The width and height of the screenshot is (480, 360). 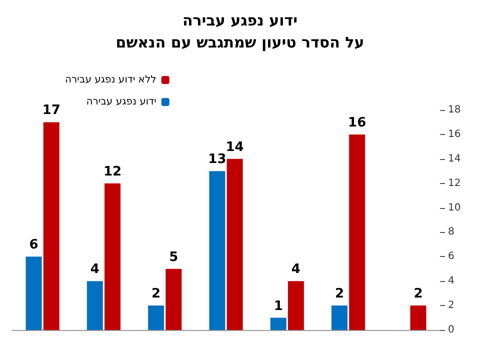 What do you see at coordinates (454, 110) in the screenshot?
I see `y-tick-label: 18` at bounding box center [454, 110].